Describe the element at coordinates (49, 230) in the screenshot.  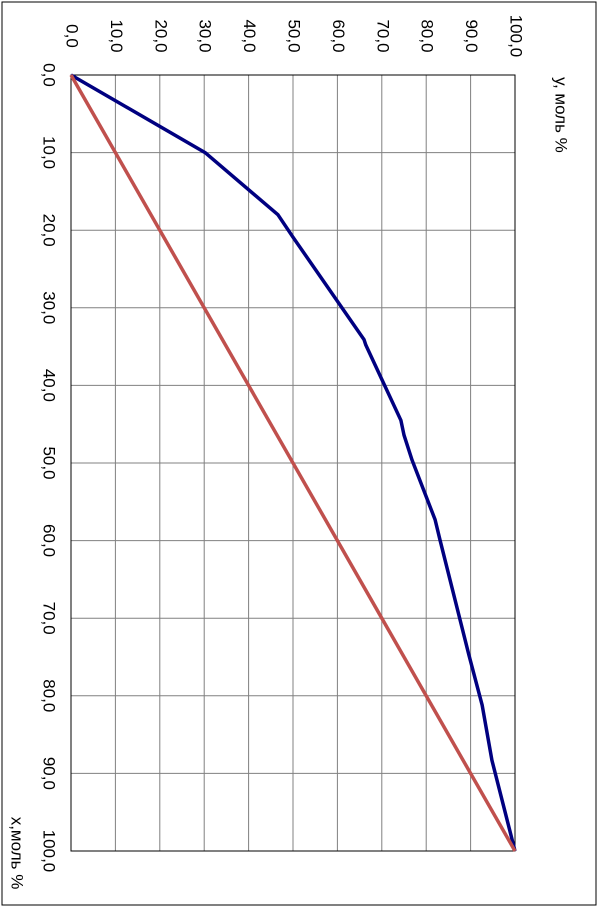
I see `x-tick-label: 20,0` at that location.